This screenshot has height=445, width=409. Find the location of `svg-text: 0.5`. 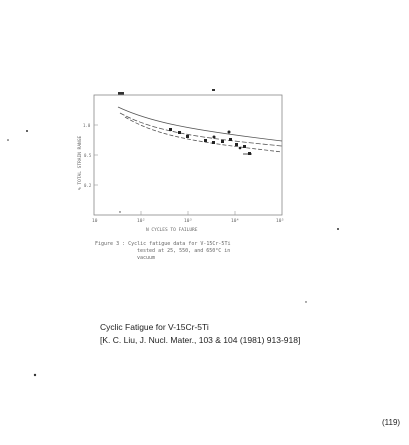

svg-text: 0.5 is located at coordinates (88, 155).